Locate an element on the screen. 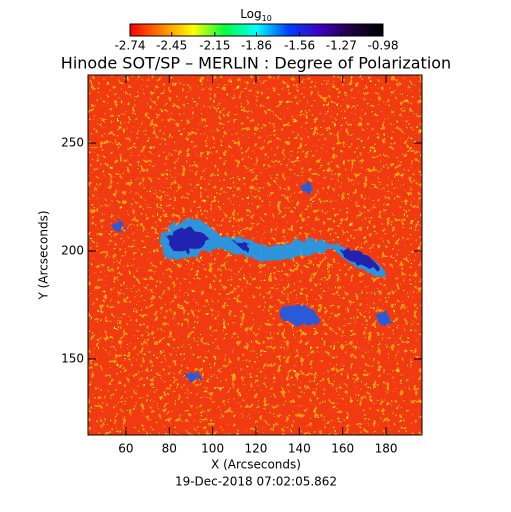 This screenshot has height=512, width=511. x-tick-label: 100 is located at coordinates (212, 449).